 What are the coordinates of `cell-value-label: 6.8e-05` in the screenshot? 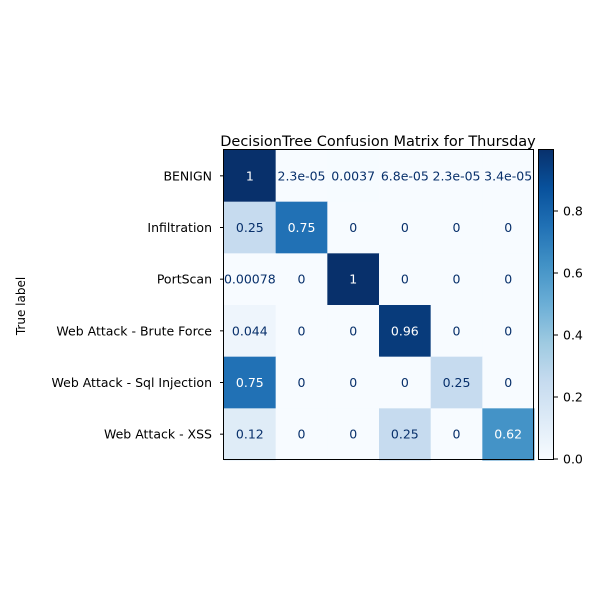 It's located at (405, 175).